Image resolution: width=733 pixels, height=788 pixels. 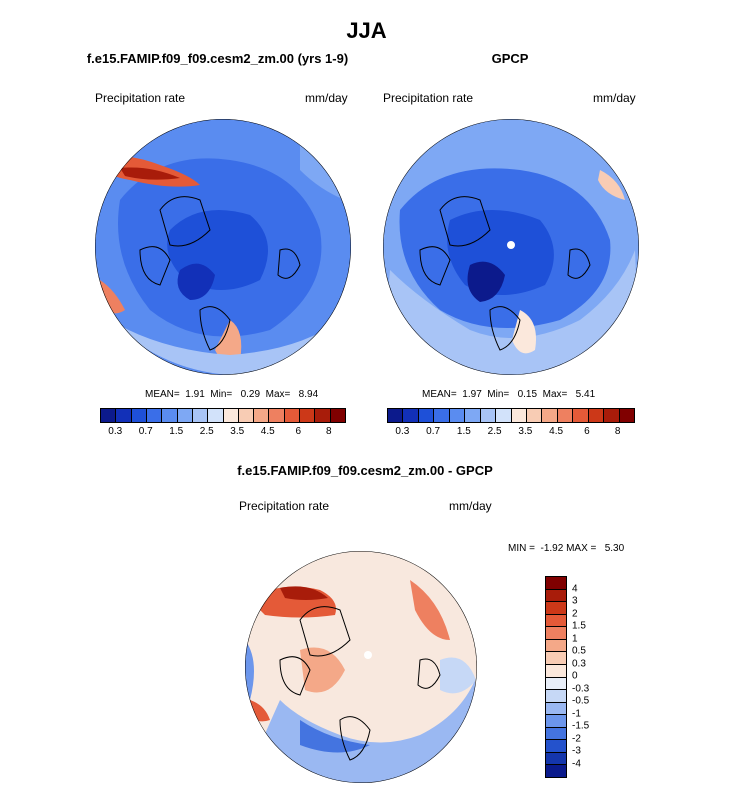 I want to click on colorbar-tick-label: -1, so click(x=576, y=713).